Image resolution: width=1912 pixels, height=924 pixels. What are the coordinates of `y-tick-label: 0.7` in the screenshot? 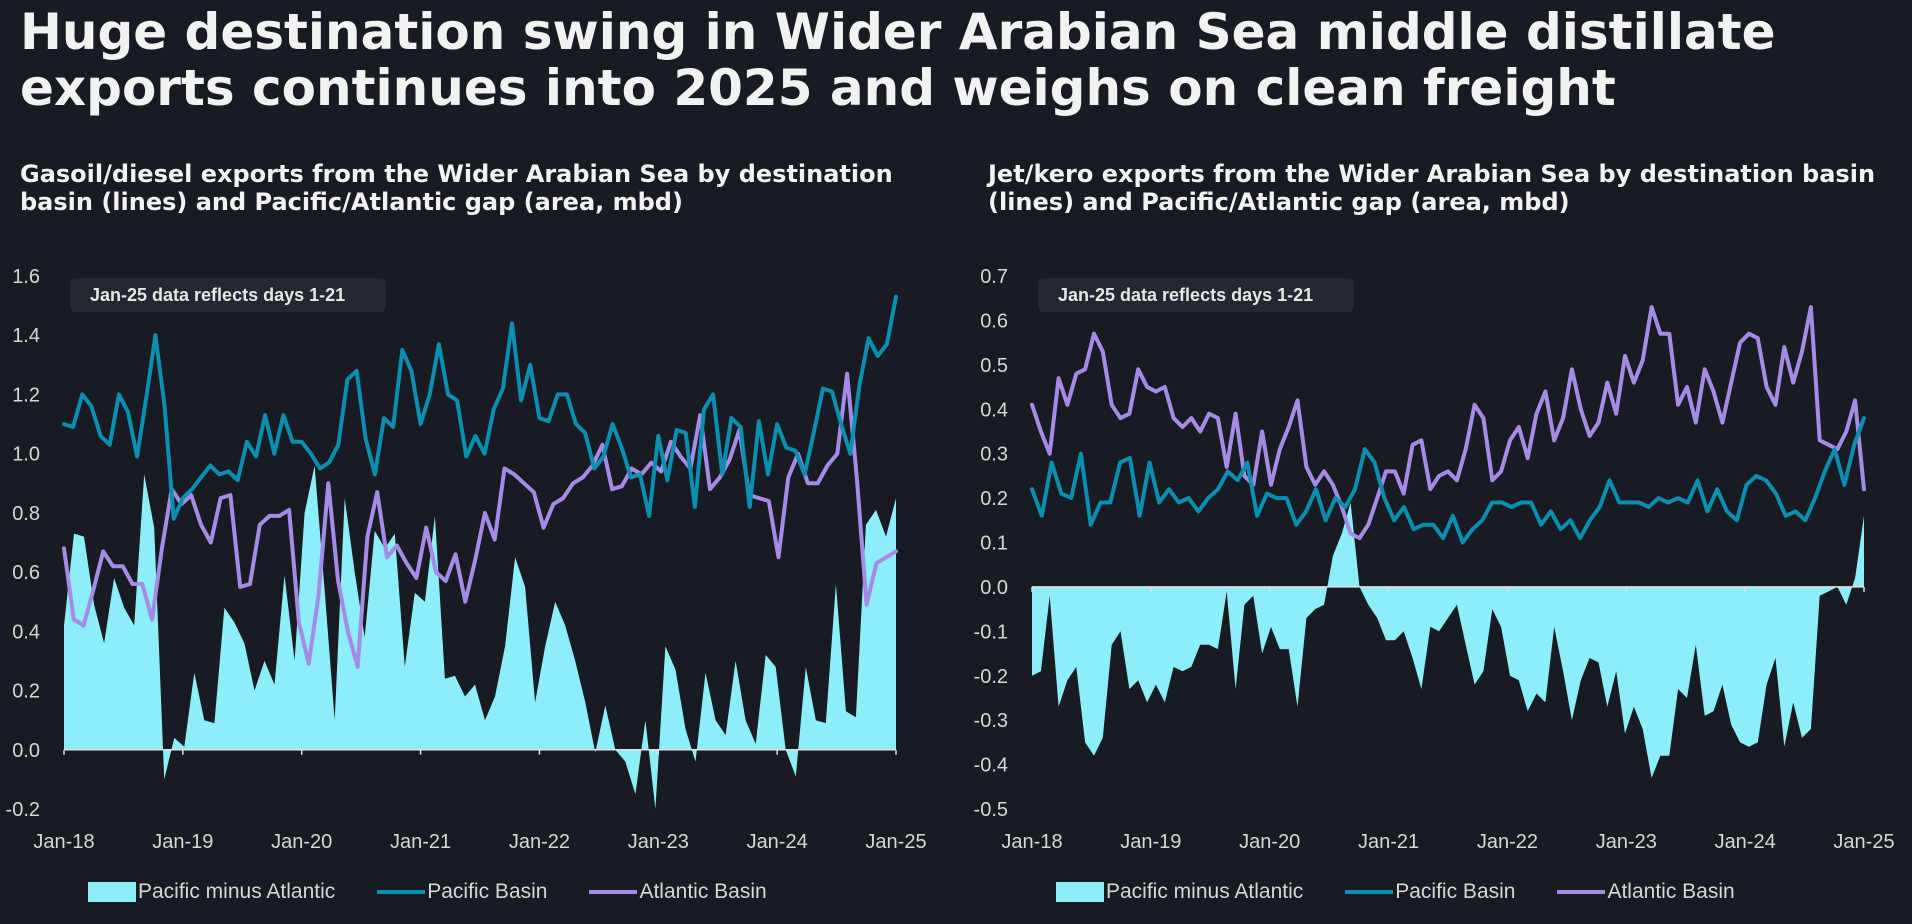 It's located at (994, 277).